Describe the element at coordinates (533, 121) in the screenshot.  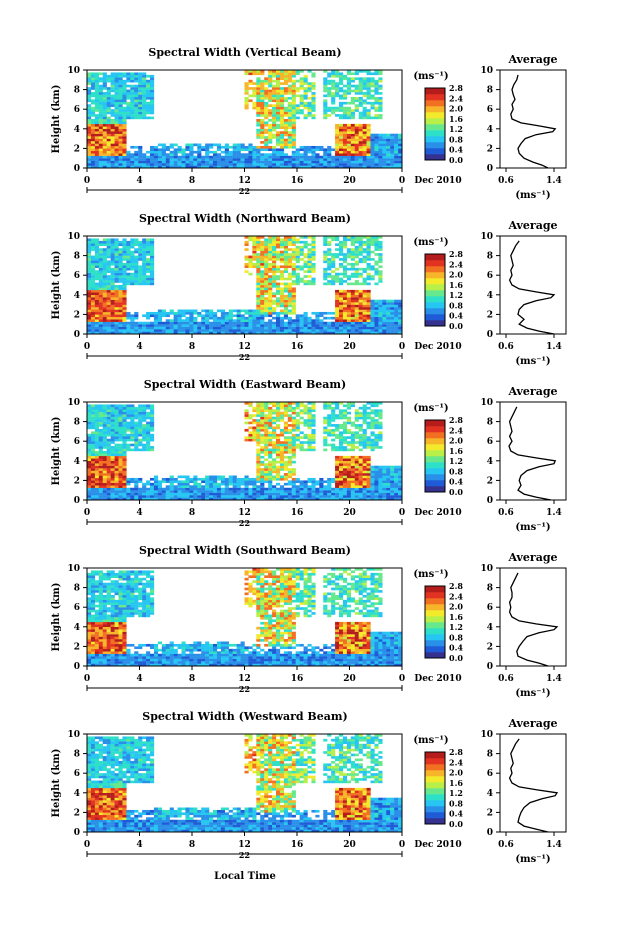
I see `average-line` at that location.